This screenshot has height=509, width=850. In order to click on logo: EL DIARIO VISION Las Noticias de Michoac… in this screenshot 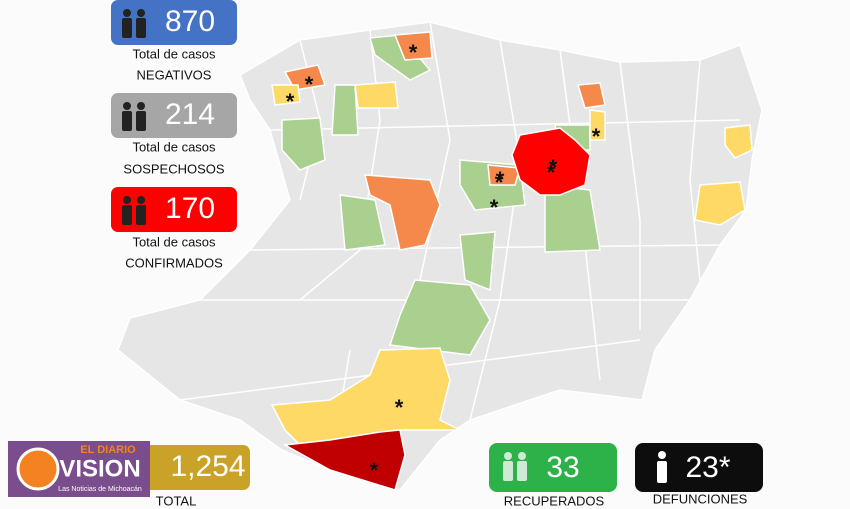, I will do `click(79, 469)`.